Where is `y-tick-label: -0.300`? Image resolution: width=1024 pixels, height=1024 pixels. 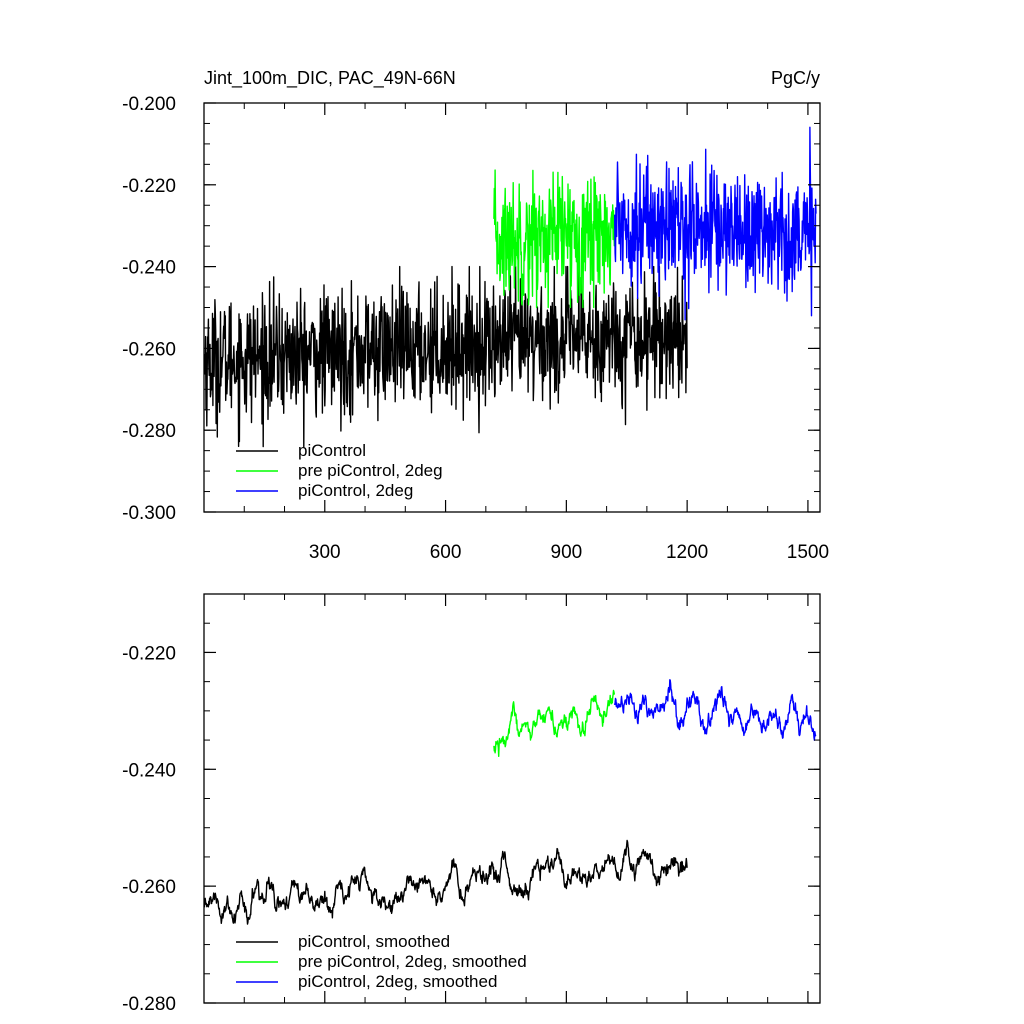
y-tick-label: -0.300 is located at coordinates (149, 513).